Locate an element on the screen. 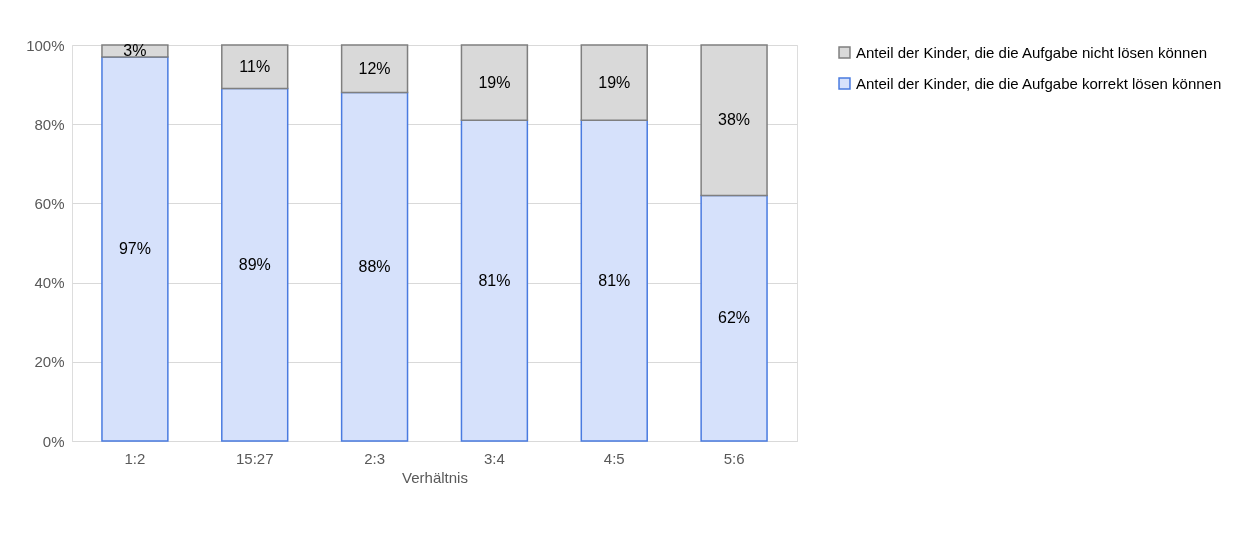  legend-label: Anteil der Kinder, die die Aufgabe nicht lösen können is located at coordinates (1032, 52).